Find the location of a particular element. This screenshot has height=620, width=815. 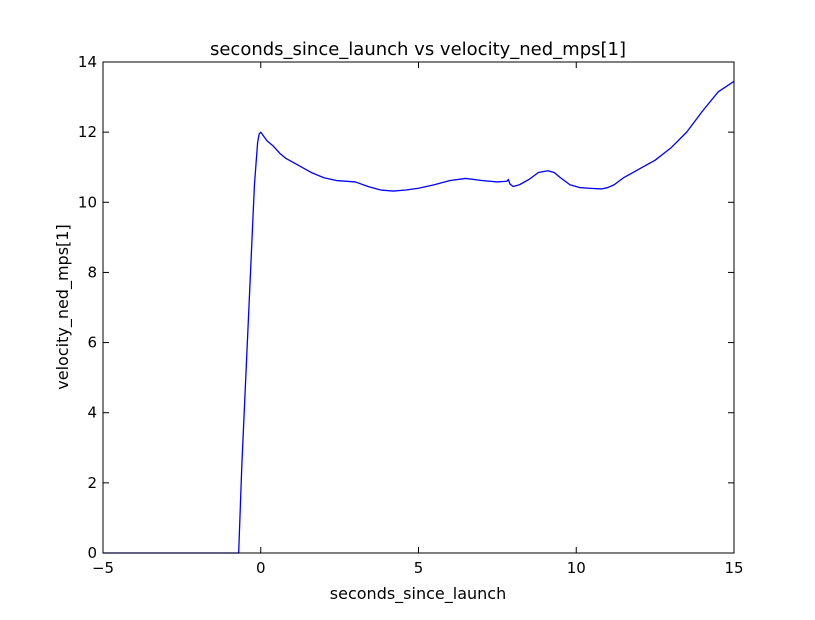

y-tick-label: 4 is located at coordinates (92, 413).